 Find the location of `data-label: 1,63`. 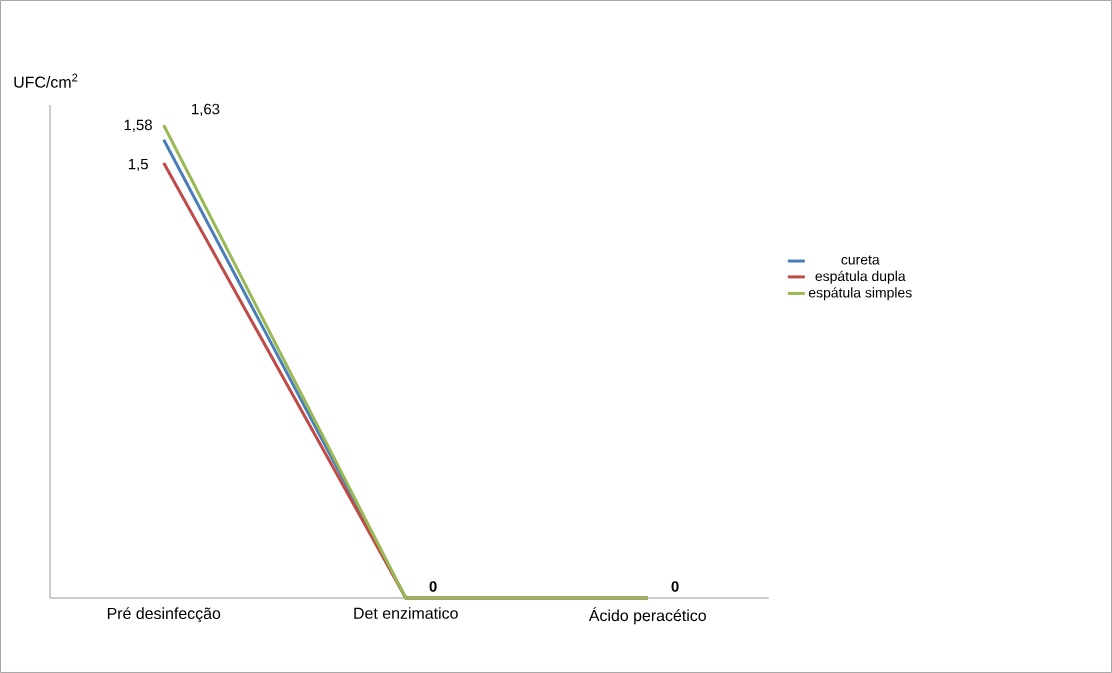

data-label: 1,63 is located at coordinates (206, 110).